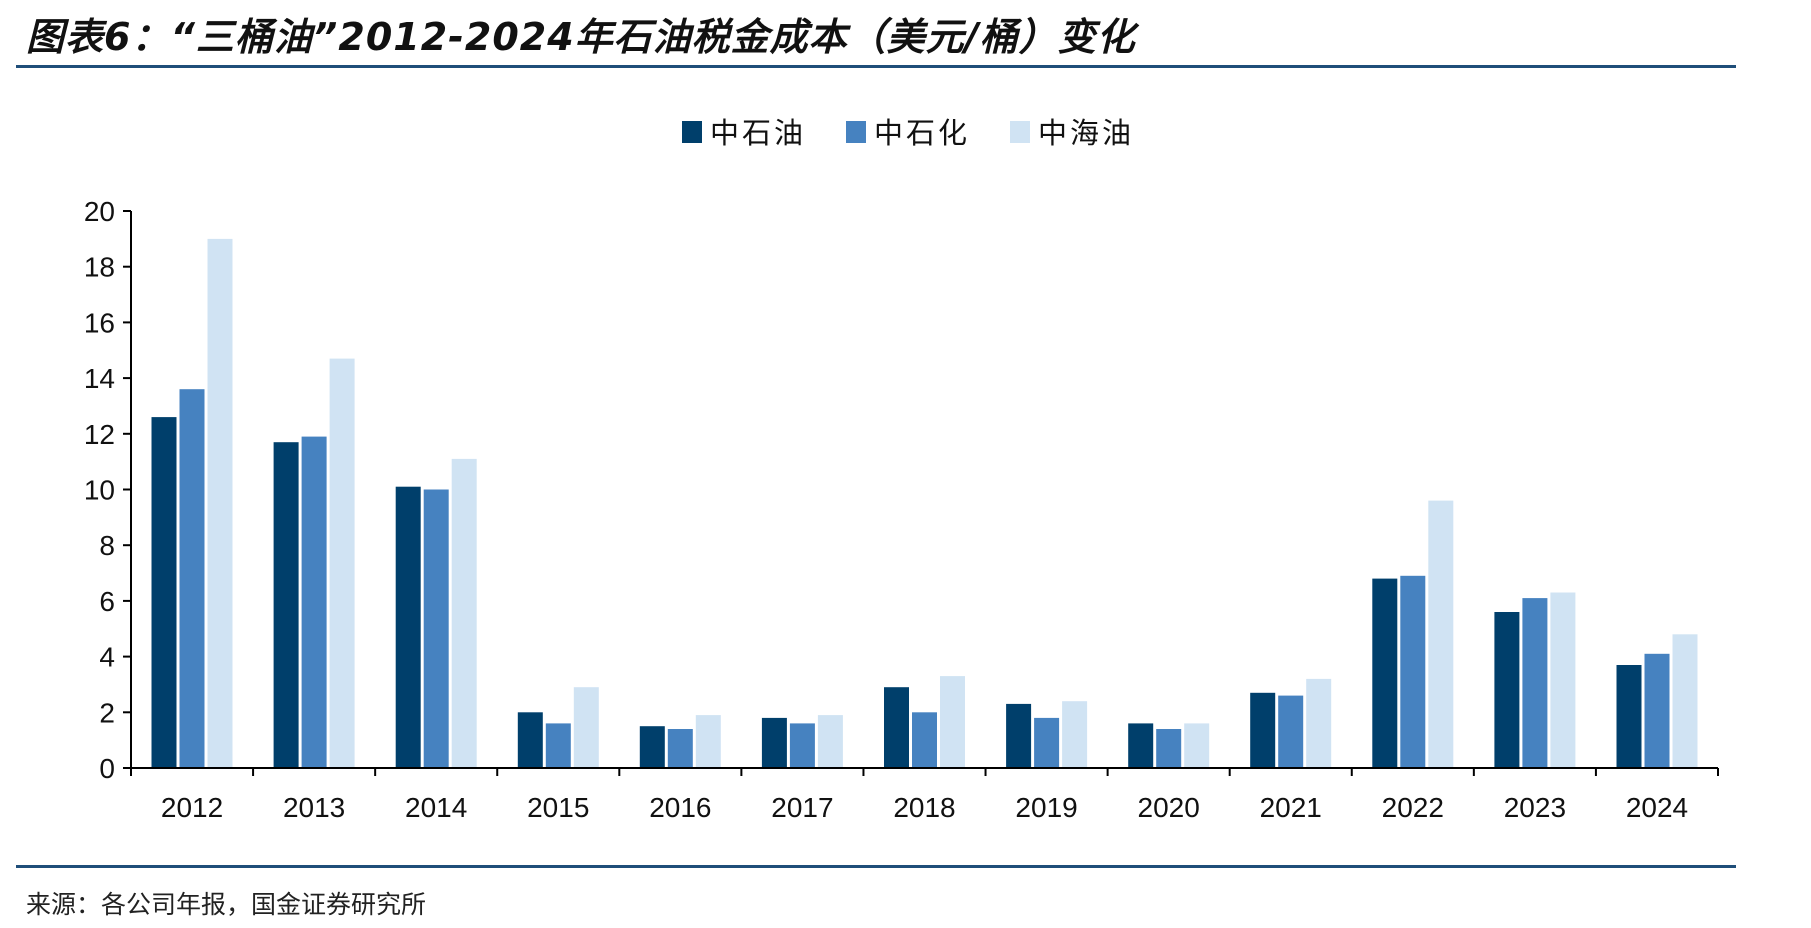 This screenshot has height=928, width=1811. I want to click on bar-中海油-2015, so click(586, 727).